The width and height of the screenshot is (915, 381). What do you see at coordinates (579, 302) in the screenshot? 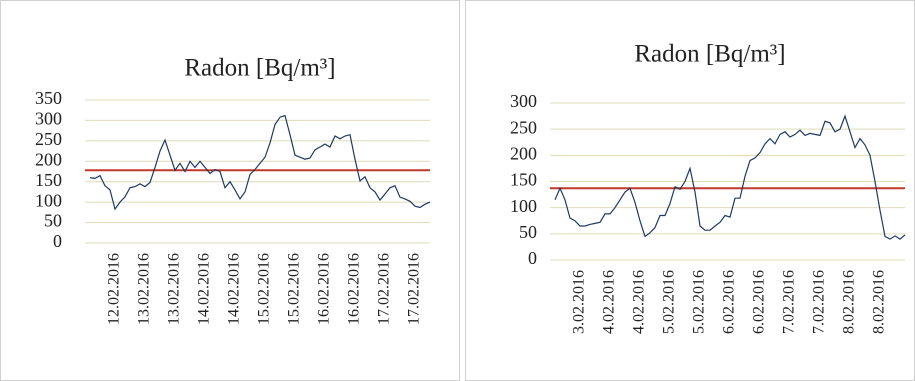
I see `x-tick-label: 3.02.2016` at bounding box center [579, 302].